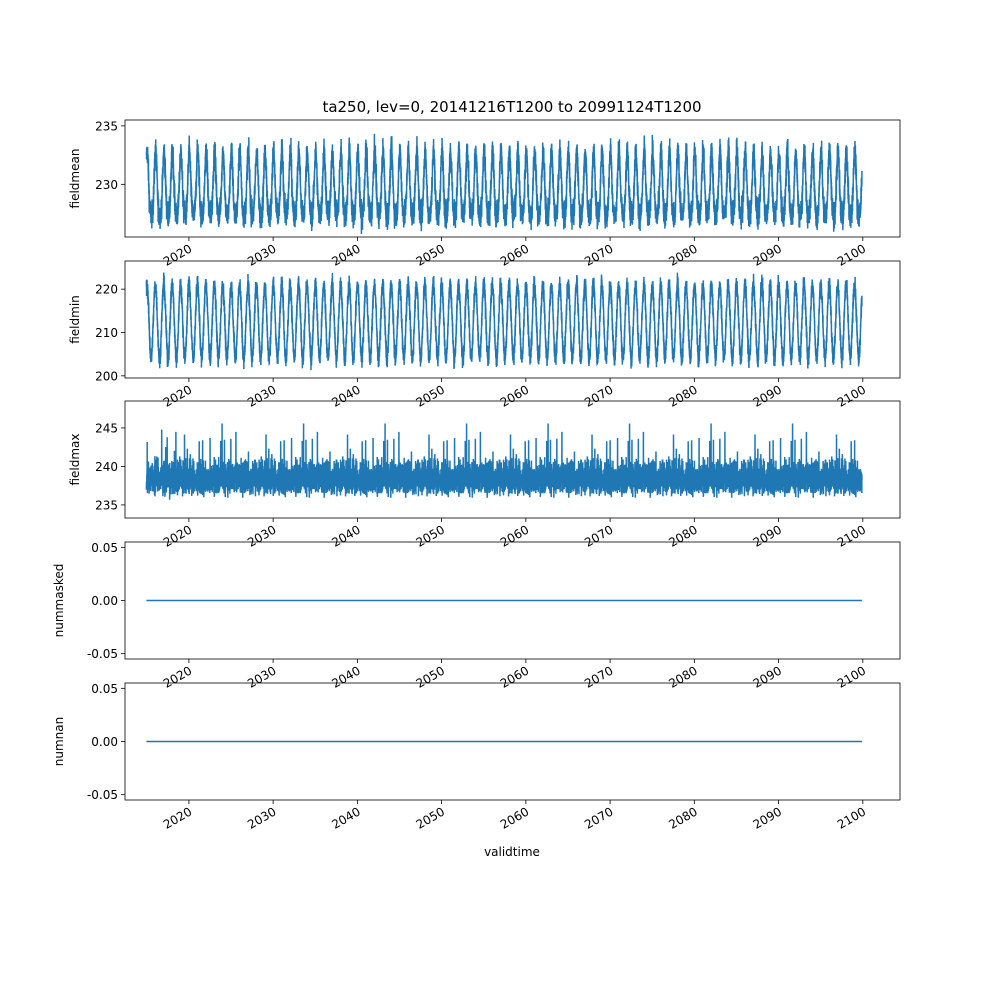  Describe the element at coordinates (75, 459) in the screenshot. I see `y-axis-label: fieldmax` at that location.